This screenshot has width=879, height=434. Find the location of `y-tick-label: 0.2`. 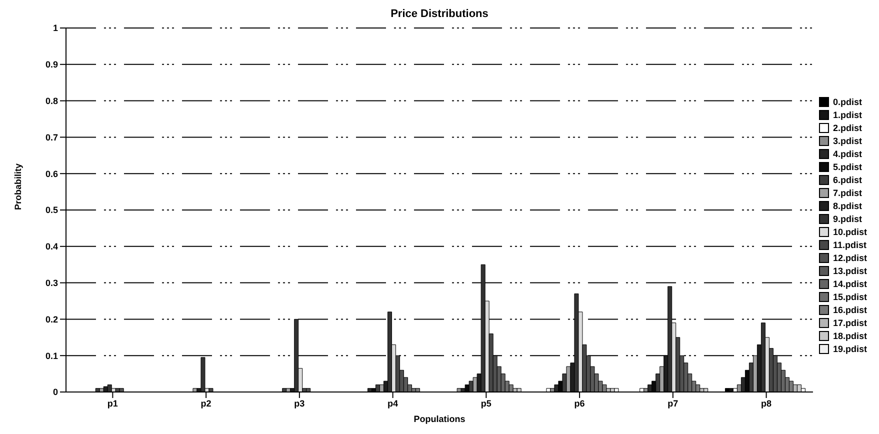

y-tick-label: 0.2 is located at coordinates (51, 319).